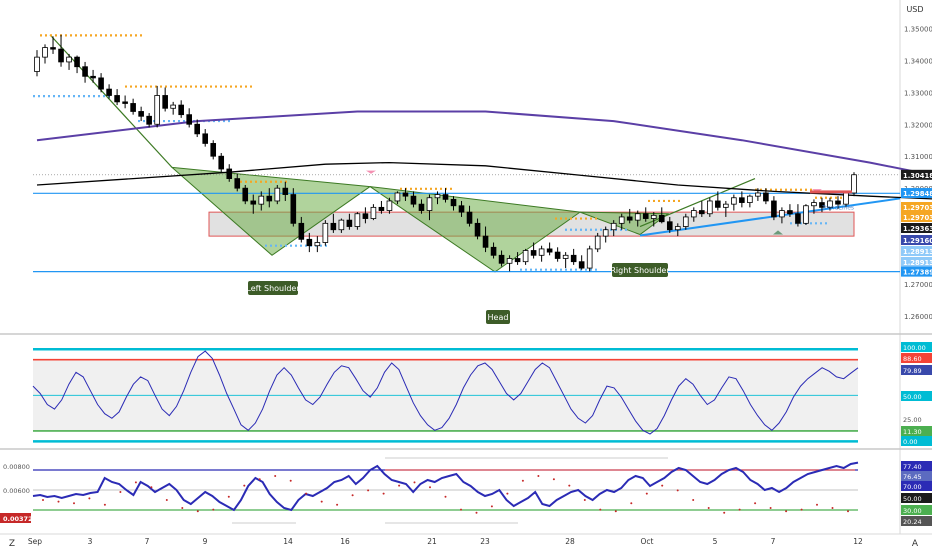 The width and height of the screenshot is (932, 554). I want to click on pivot-marker, so click(371, 172).